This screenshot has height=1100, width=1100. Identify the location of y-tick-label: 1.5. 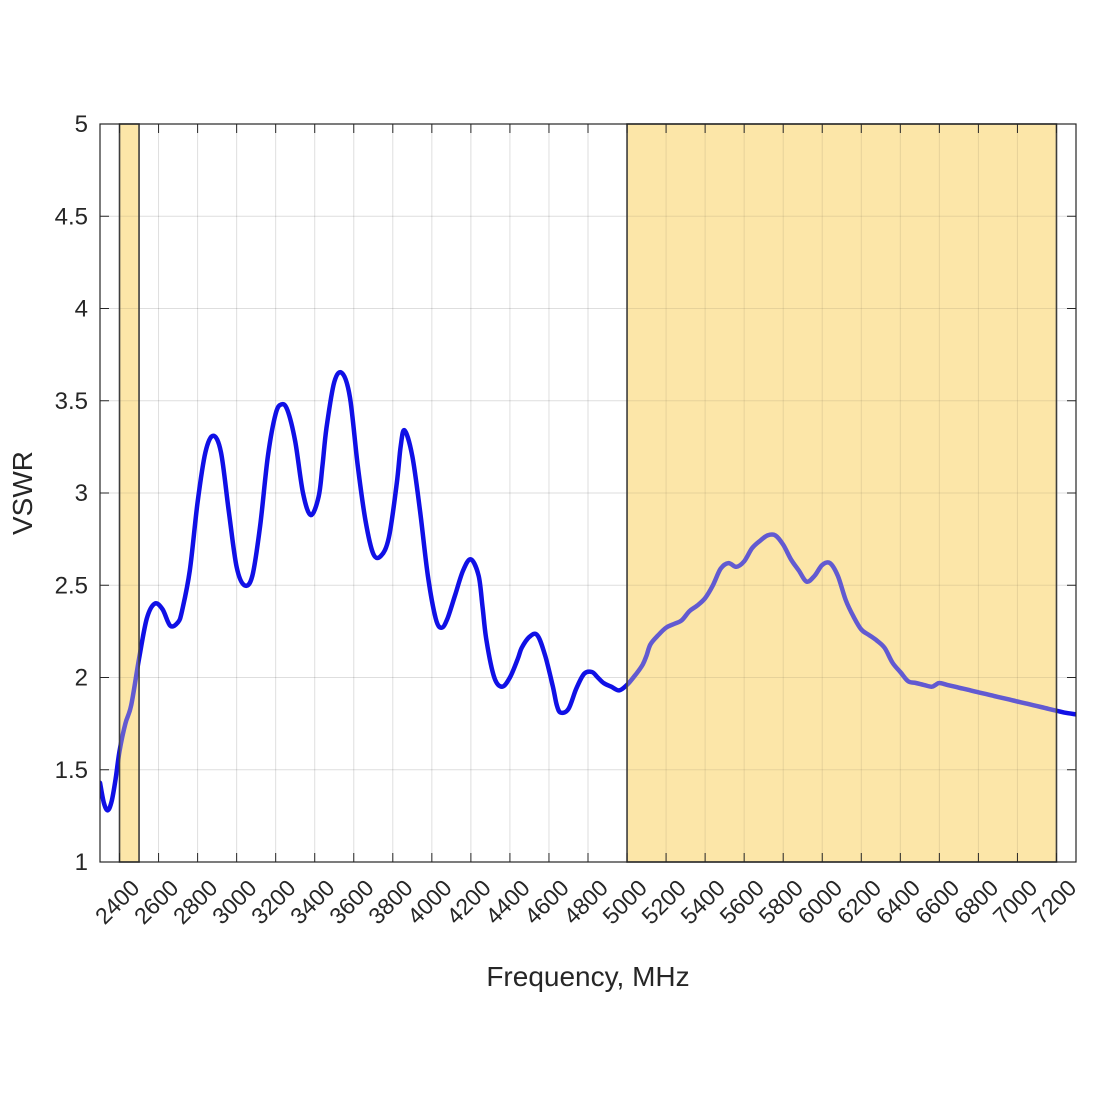
(71, 770).